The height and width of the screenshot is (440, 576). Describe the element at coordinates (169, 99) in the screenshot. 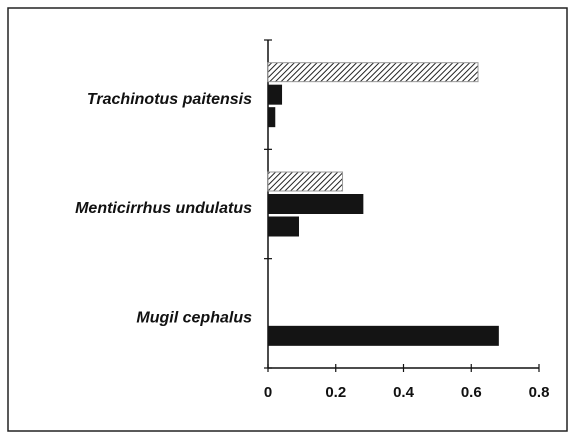

I see `category-label: Trachinotus paitensis` at that location.